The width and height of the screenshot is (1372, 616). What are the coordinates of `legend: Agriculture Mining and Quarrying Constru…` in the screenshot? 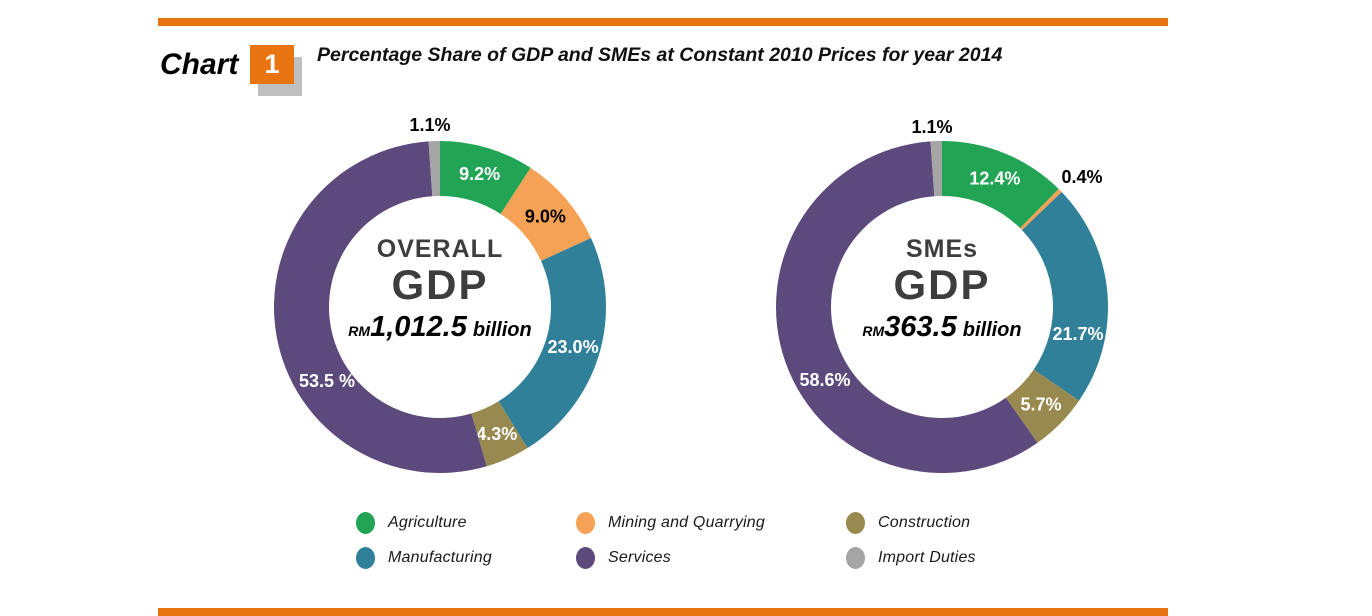 It's located at (721, 540).